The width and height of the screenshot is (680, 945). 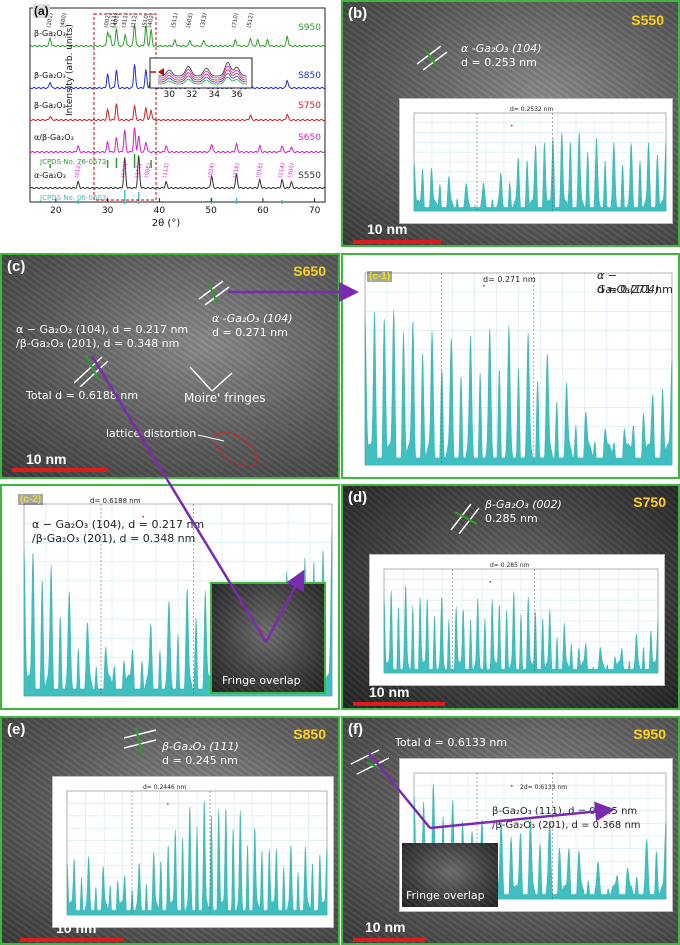 What do you see at coordinates (166, 171) in the screenshot?
I see `alpha-peak-label: (113)` at bounding box center [166, 171].